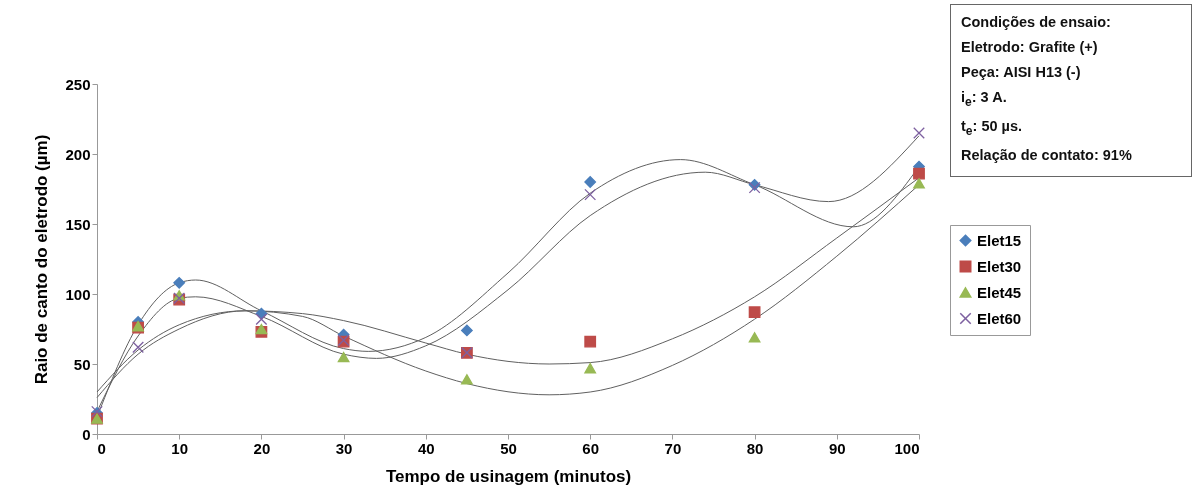 Image resolution: width=1197 pixels, height=501 pixels. Describe the element at coordinates (591, 448) in the screenshot. I see `x-tick-label: 60` at that location.